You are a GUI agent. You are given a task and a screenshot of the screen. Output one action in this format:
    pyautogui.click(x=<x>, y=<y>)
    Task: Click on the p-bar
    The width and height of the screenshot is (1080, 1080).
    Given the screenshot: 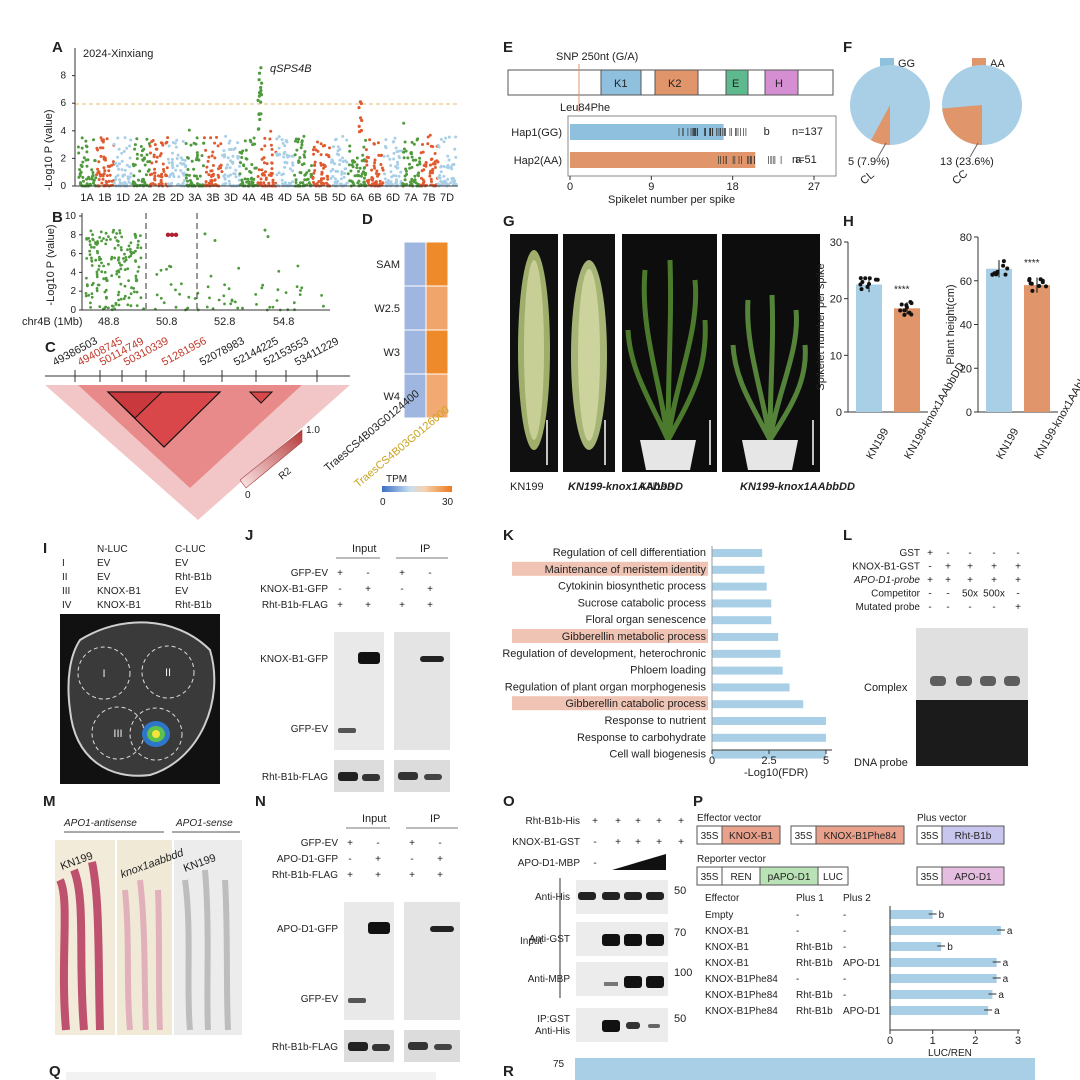 What is the action you would take?
    pyautogui.click(x=916, y=946)
    